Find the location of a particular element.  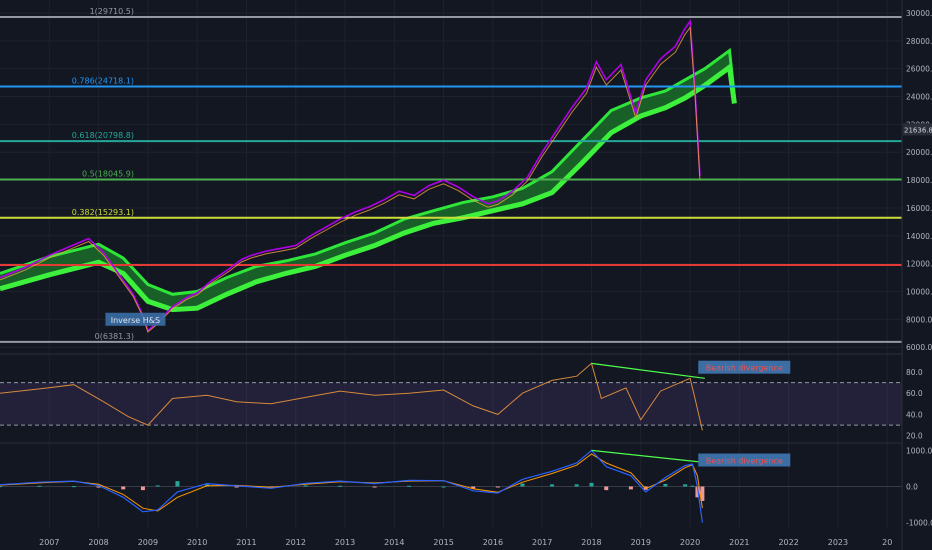

macd-axis-tick-label: 0.0 is located at coordinates (912, 487).